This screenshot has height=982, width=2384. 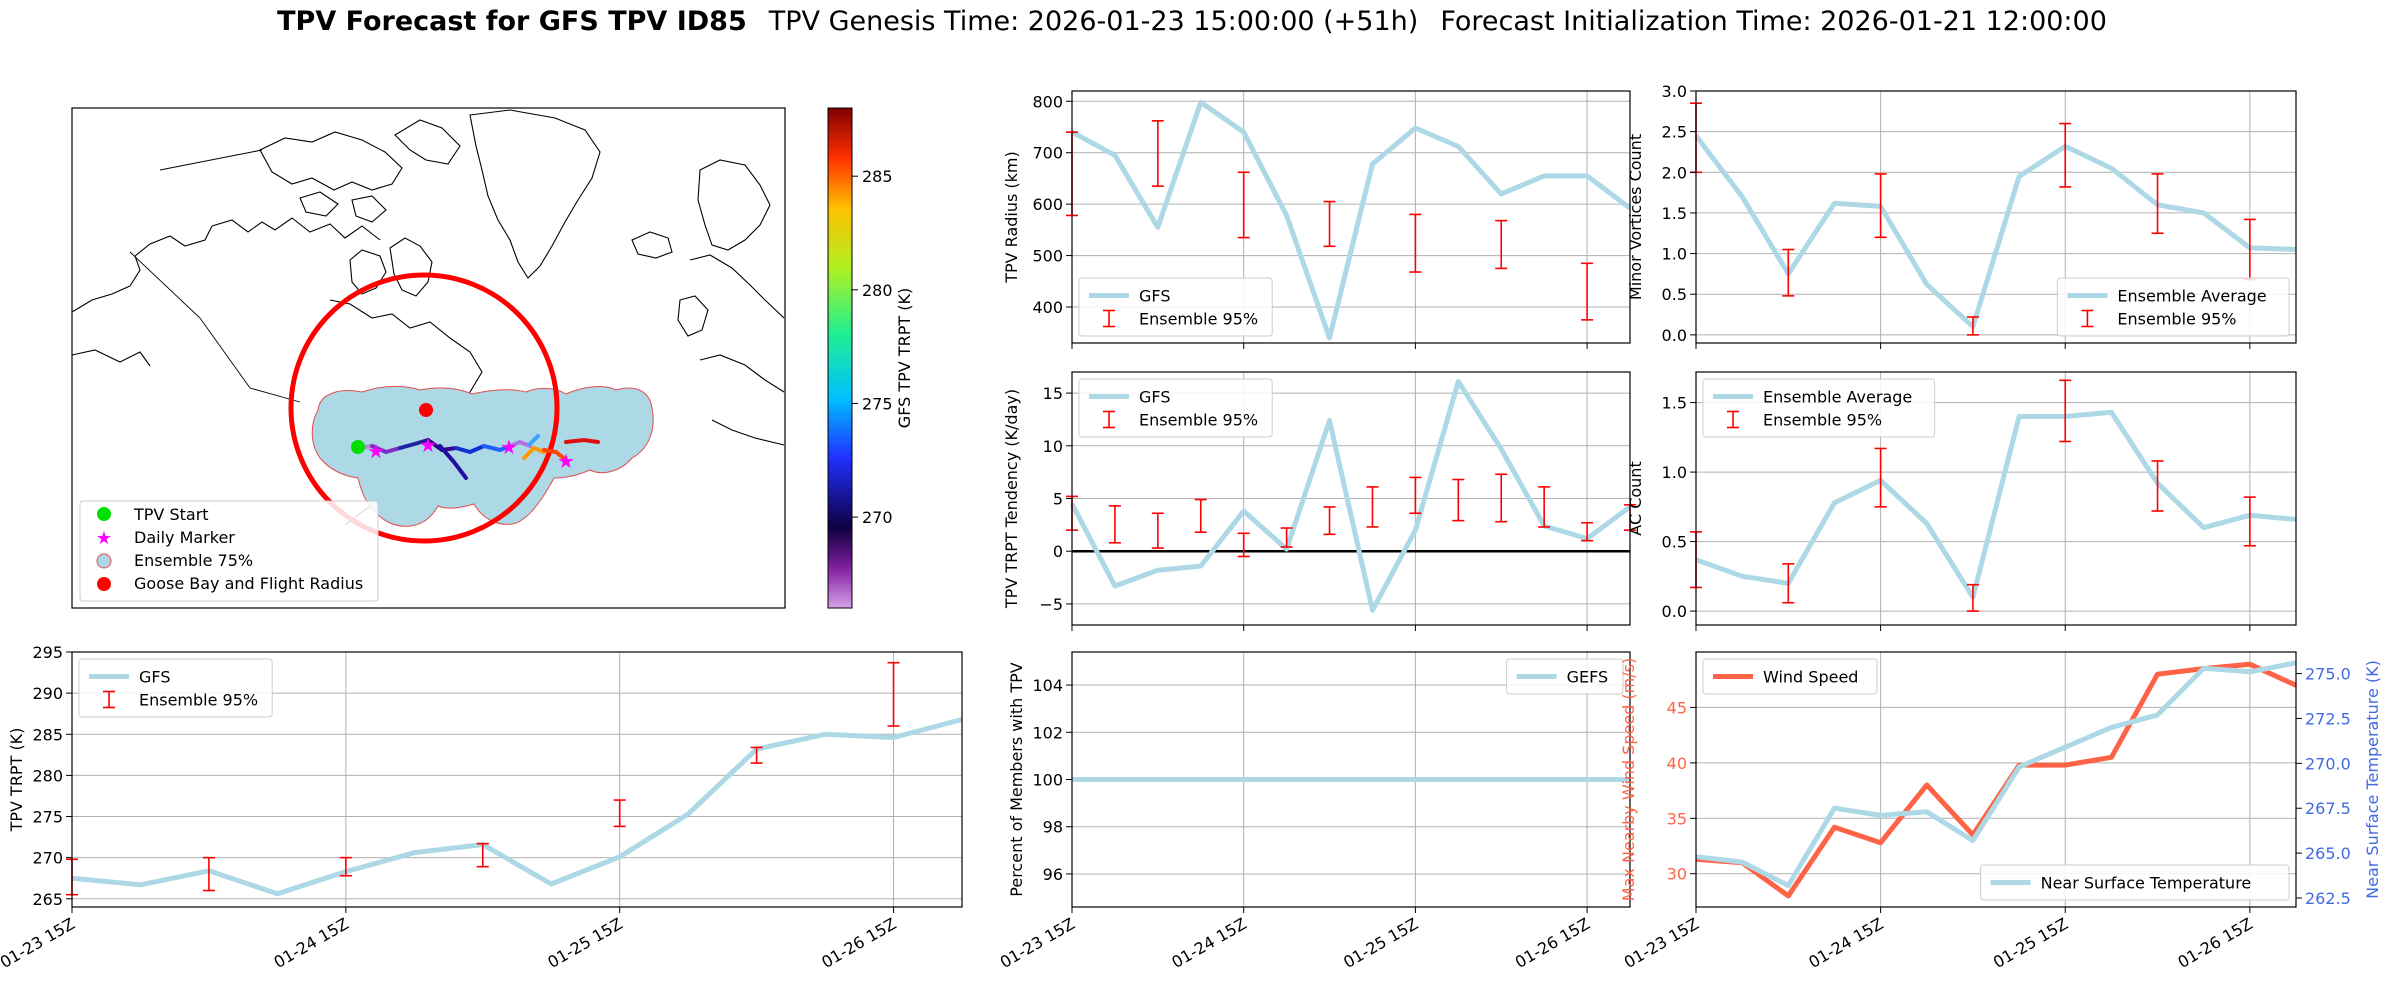 What do you see at coordinates (2328, 853) in the screenshot?
I see `y-tick-label-right: 265.0` at bounding box center [2328, 853].